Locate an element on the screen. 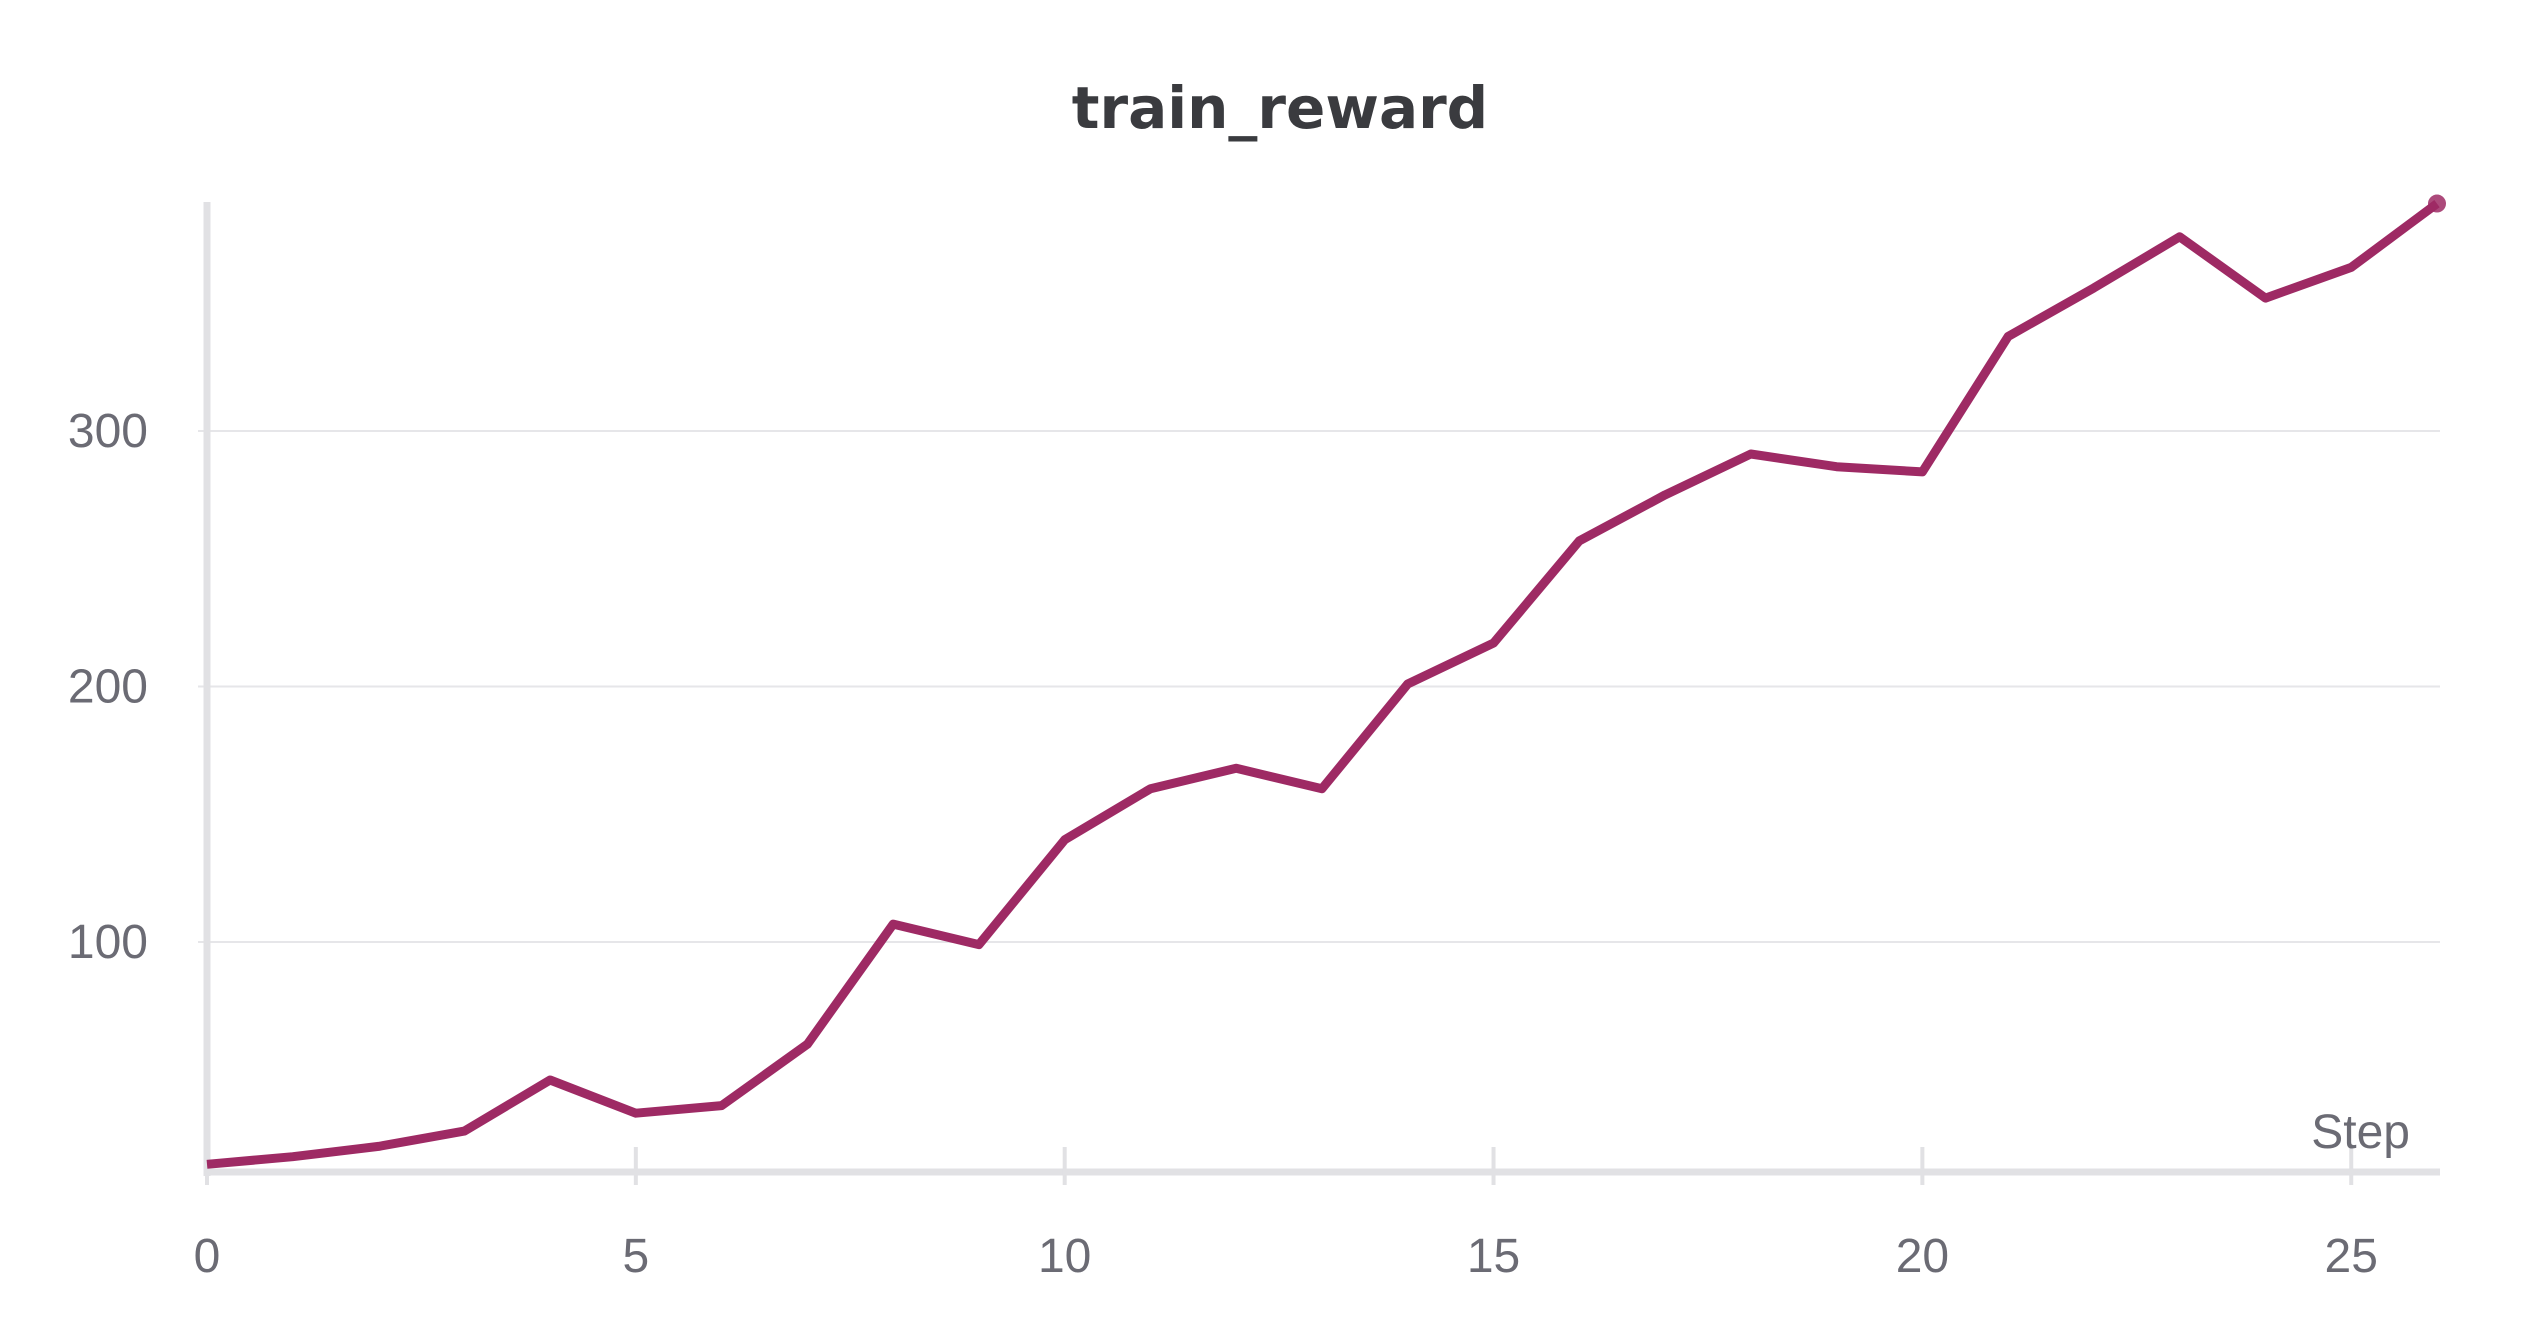 The width and height of the screenshot is (2528, 1328). x-tick-label: 20 is located at coordinates (1922, 1256).